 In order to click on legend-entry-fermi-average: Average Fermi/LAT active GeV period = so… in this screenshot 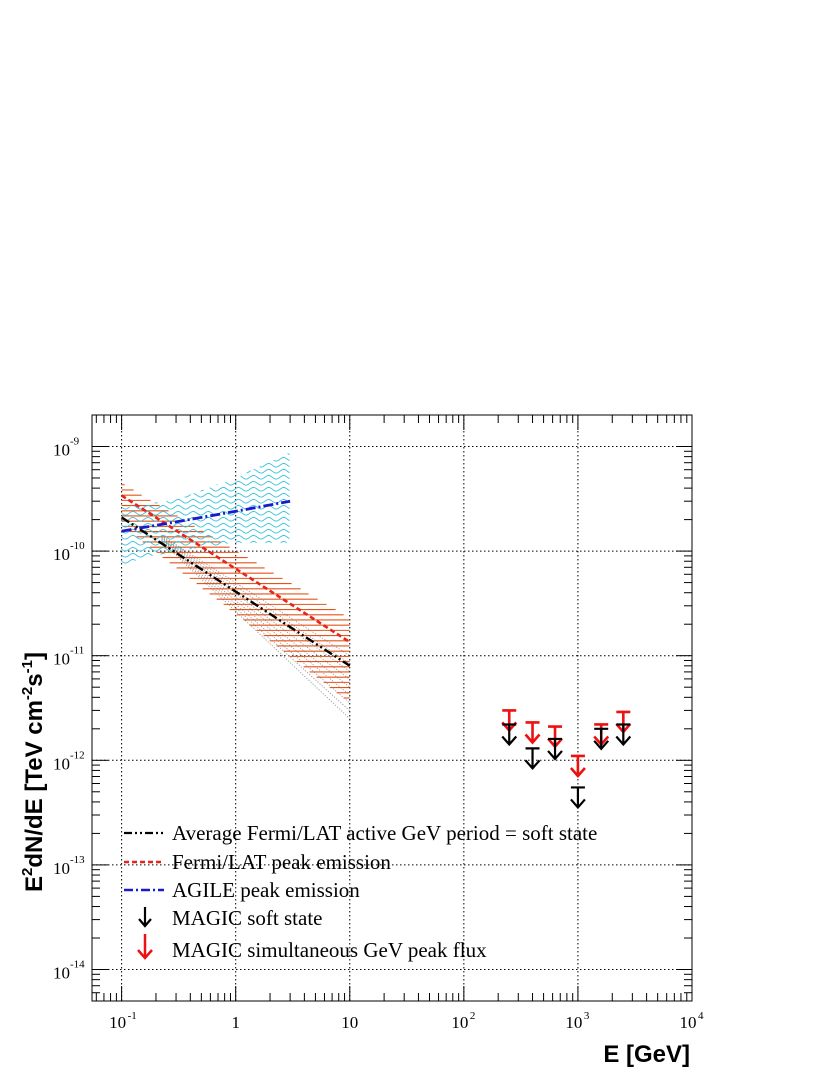, I will do `click(360, 833)`.